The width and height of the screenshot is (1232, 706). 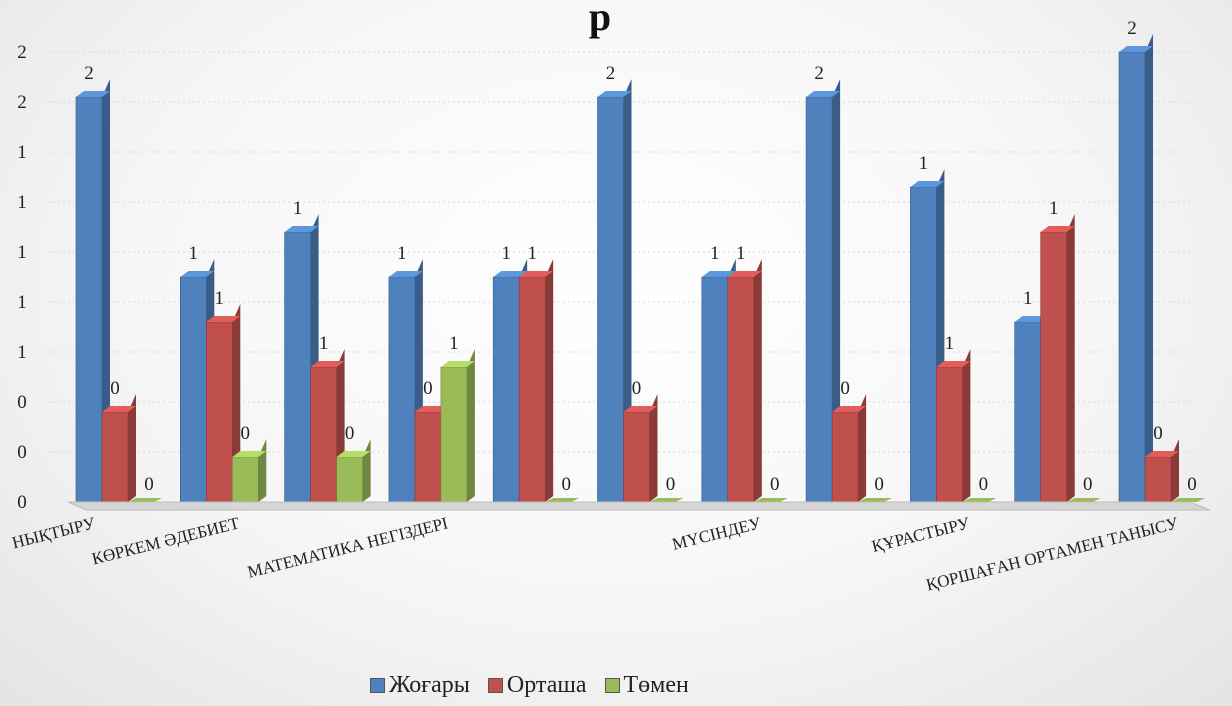 I want to click on x-category-label: МАТЕМАТИКА НЕГІЗДЕРІ, so click(x=348, y=547).